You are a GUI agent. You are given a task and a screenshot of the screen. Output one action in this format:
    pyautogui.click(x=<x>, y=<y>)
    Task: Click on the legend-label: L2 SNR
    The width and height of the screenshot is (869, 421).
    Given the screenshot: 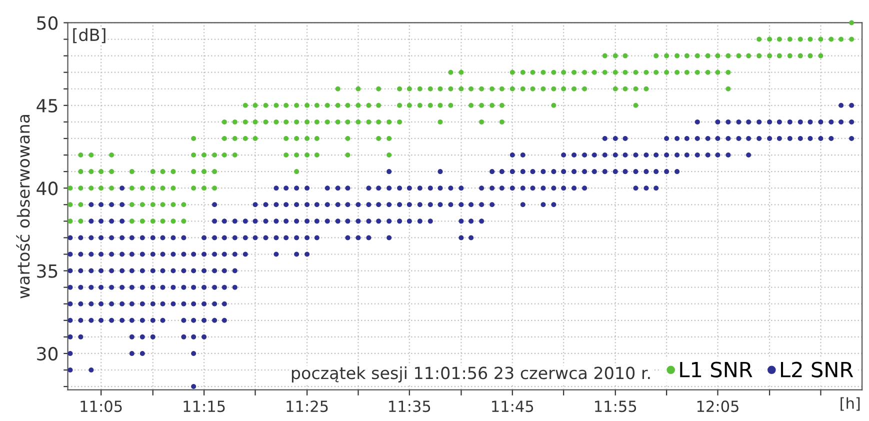 What is the action you would take?
    pyautogui.click(x=817, y=370)
    